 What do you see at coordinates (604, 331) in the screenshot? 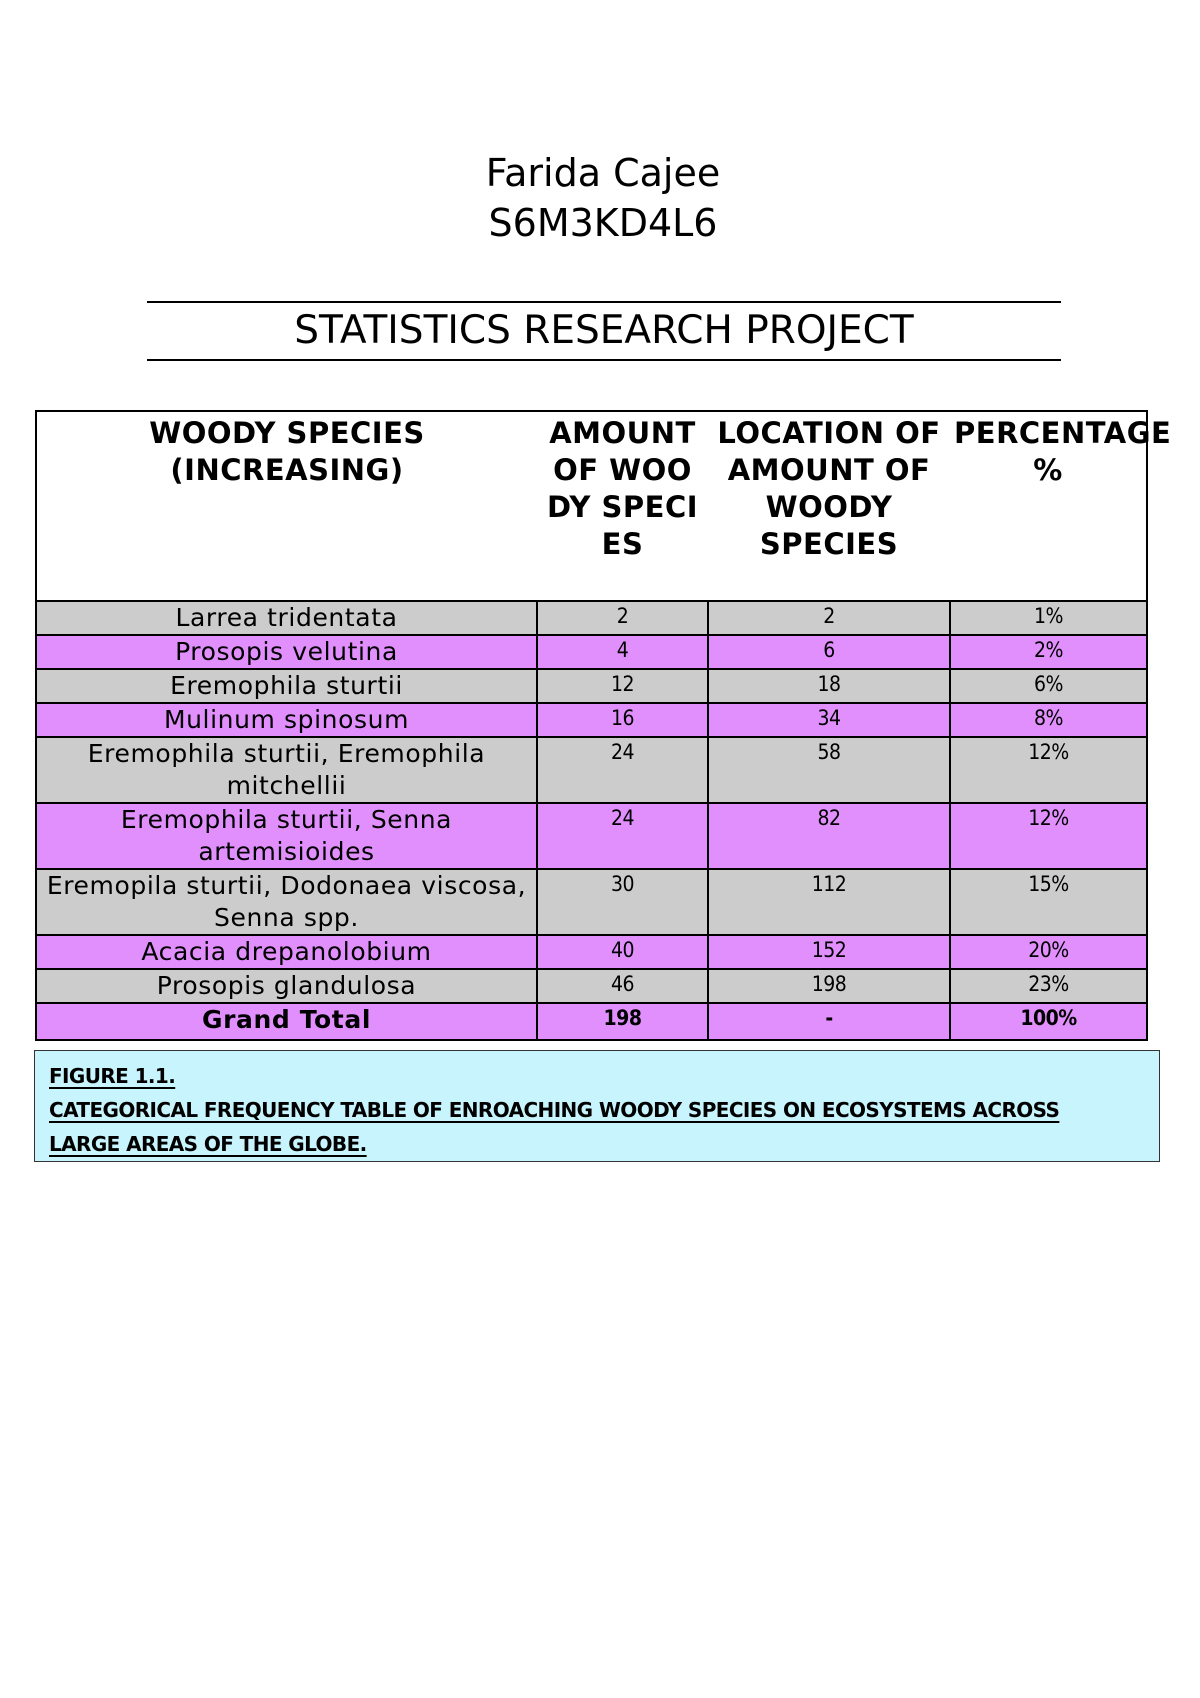
I see `page-title: STATISTICS RESEARCH PROJECT` at bounding box center [604, 331].